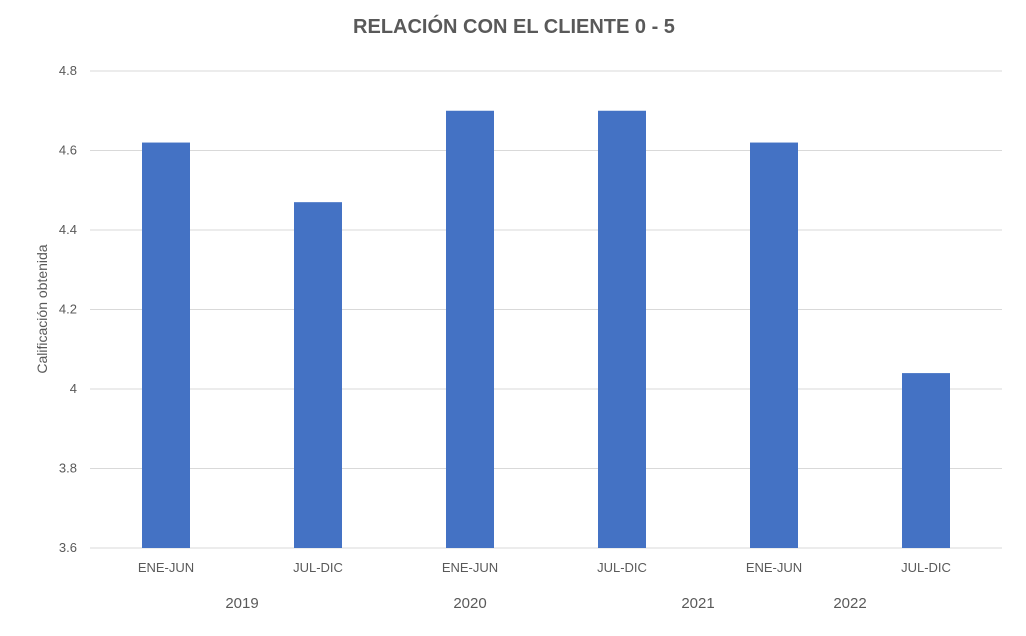 The width and height of the screenshot is (1026, 636). Describe the element at coordinates (849, 603) in the screenshot. I see `year-label: 2022` at that location.